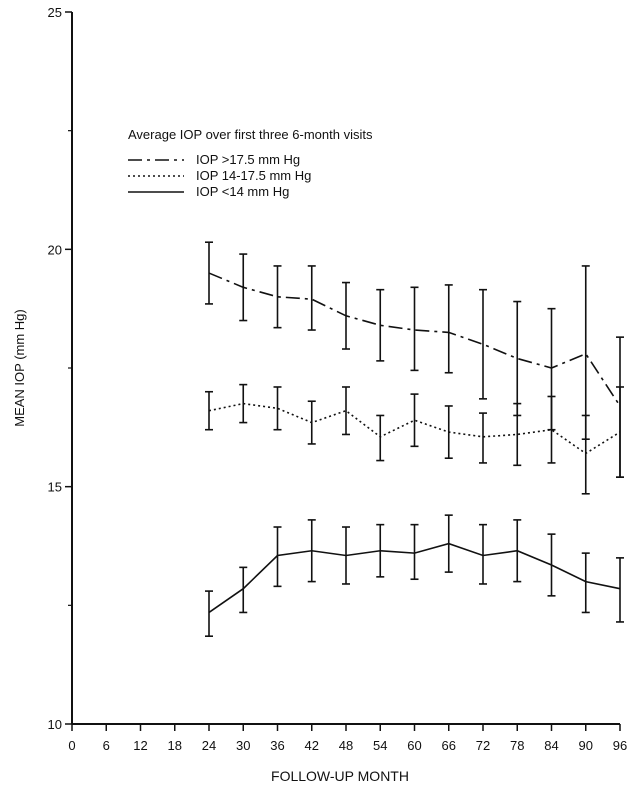 The height and width of the screenshot is (792, 642). I want to click on x-tick-label: 36, so click(277, 745).